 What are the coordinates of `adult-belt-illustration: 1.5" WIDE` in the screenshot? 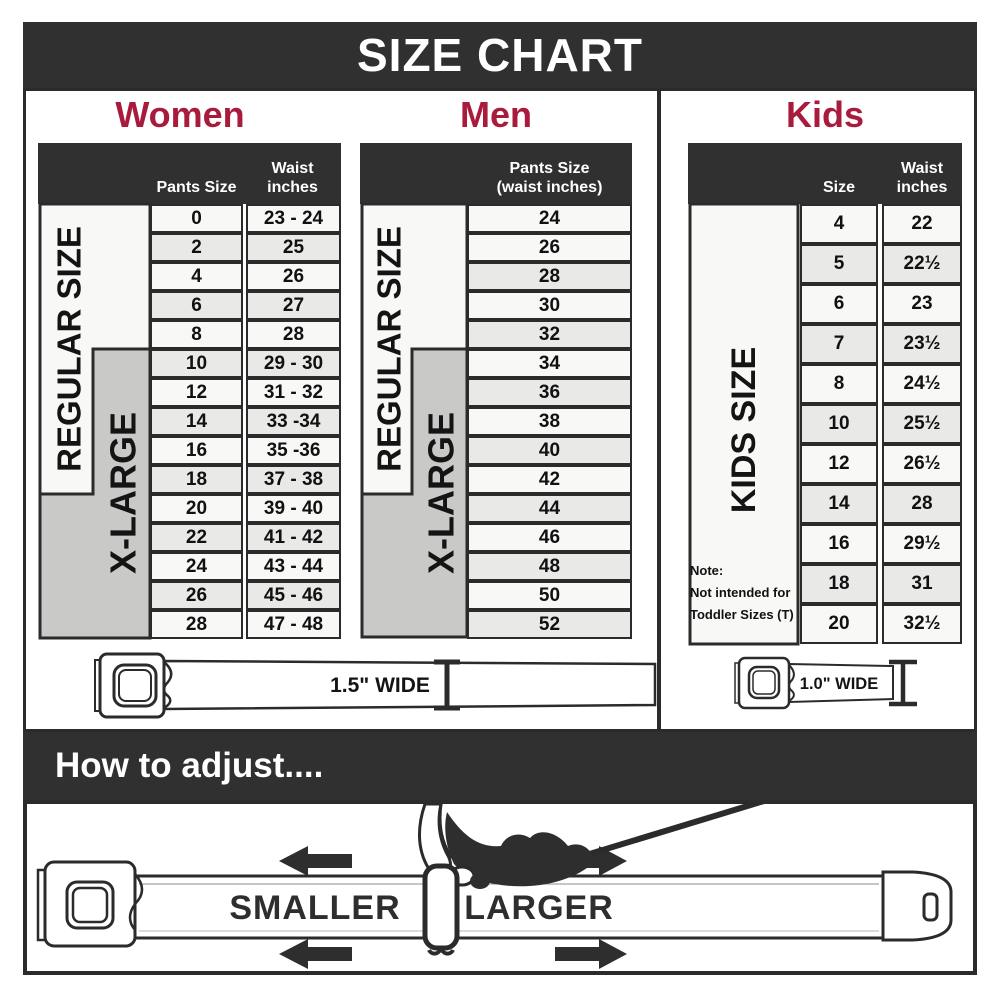 It's located at (375, 685).